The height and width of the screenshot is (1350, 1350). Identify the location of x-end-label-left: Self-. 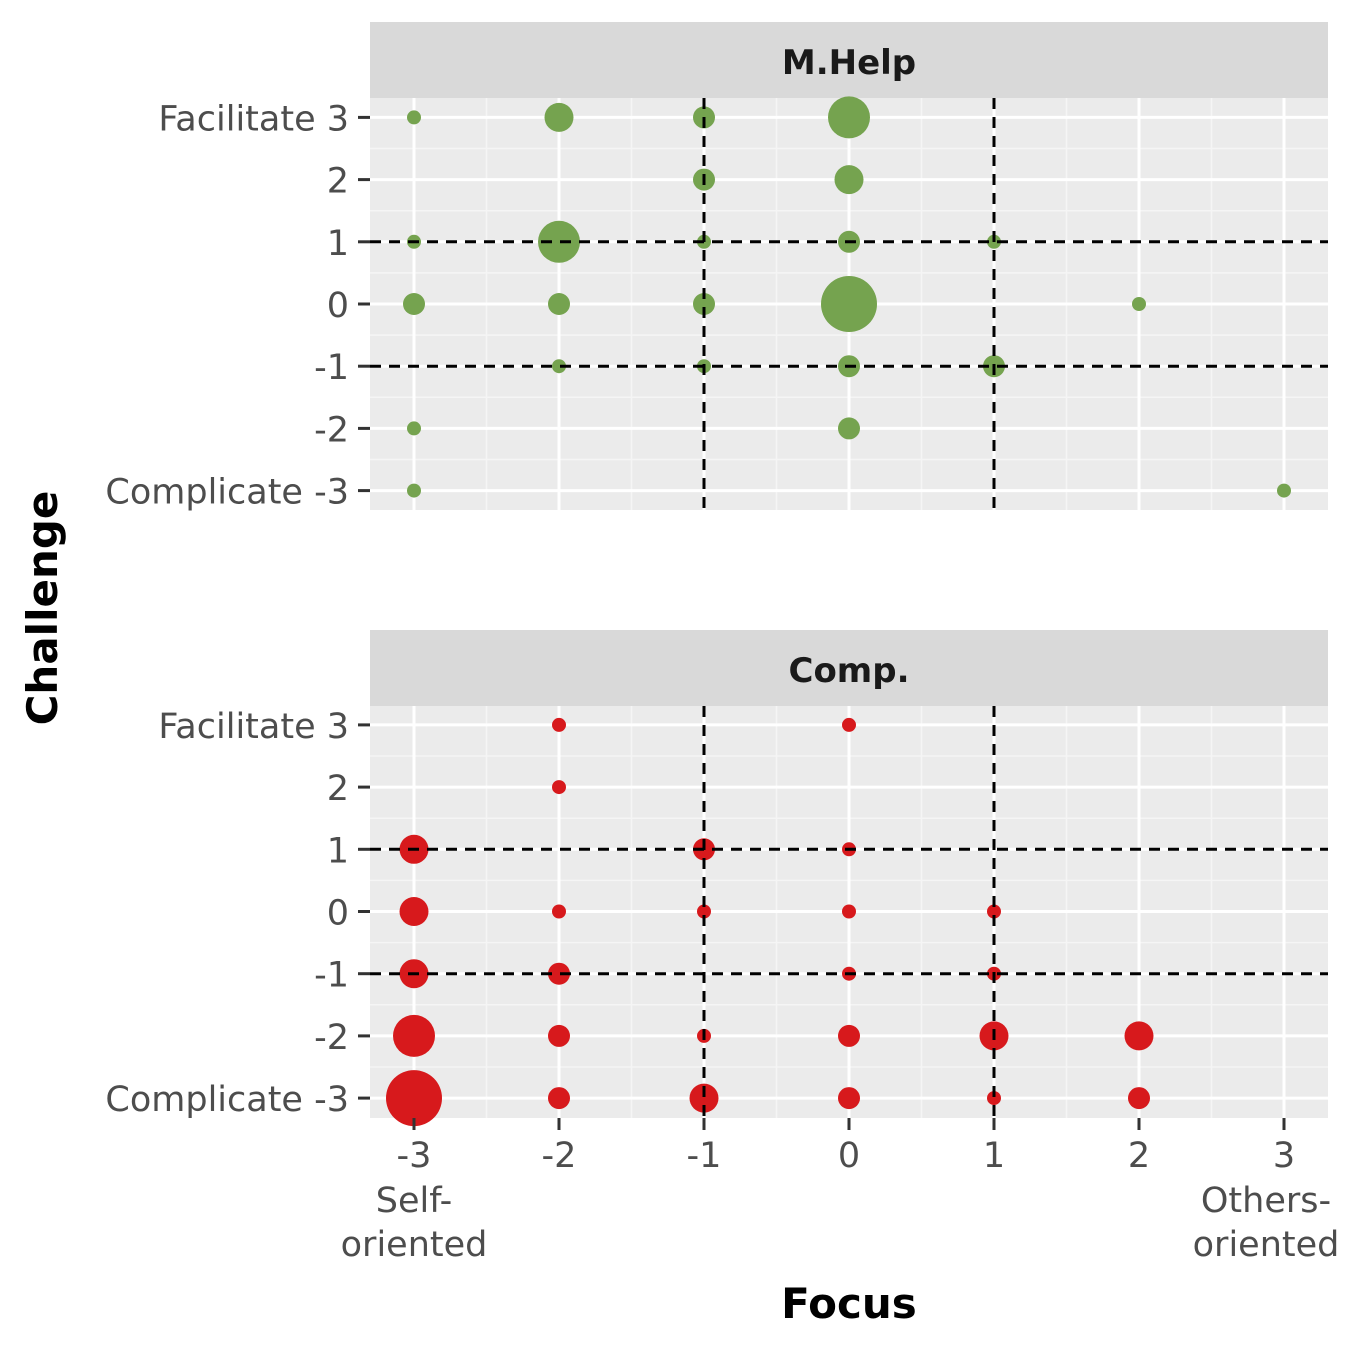
(414, 1201).